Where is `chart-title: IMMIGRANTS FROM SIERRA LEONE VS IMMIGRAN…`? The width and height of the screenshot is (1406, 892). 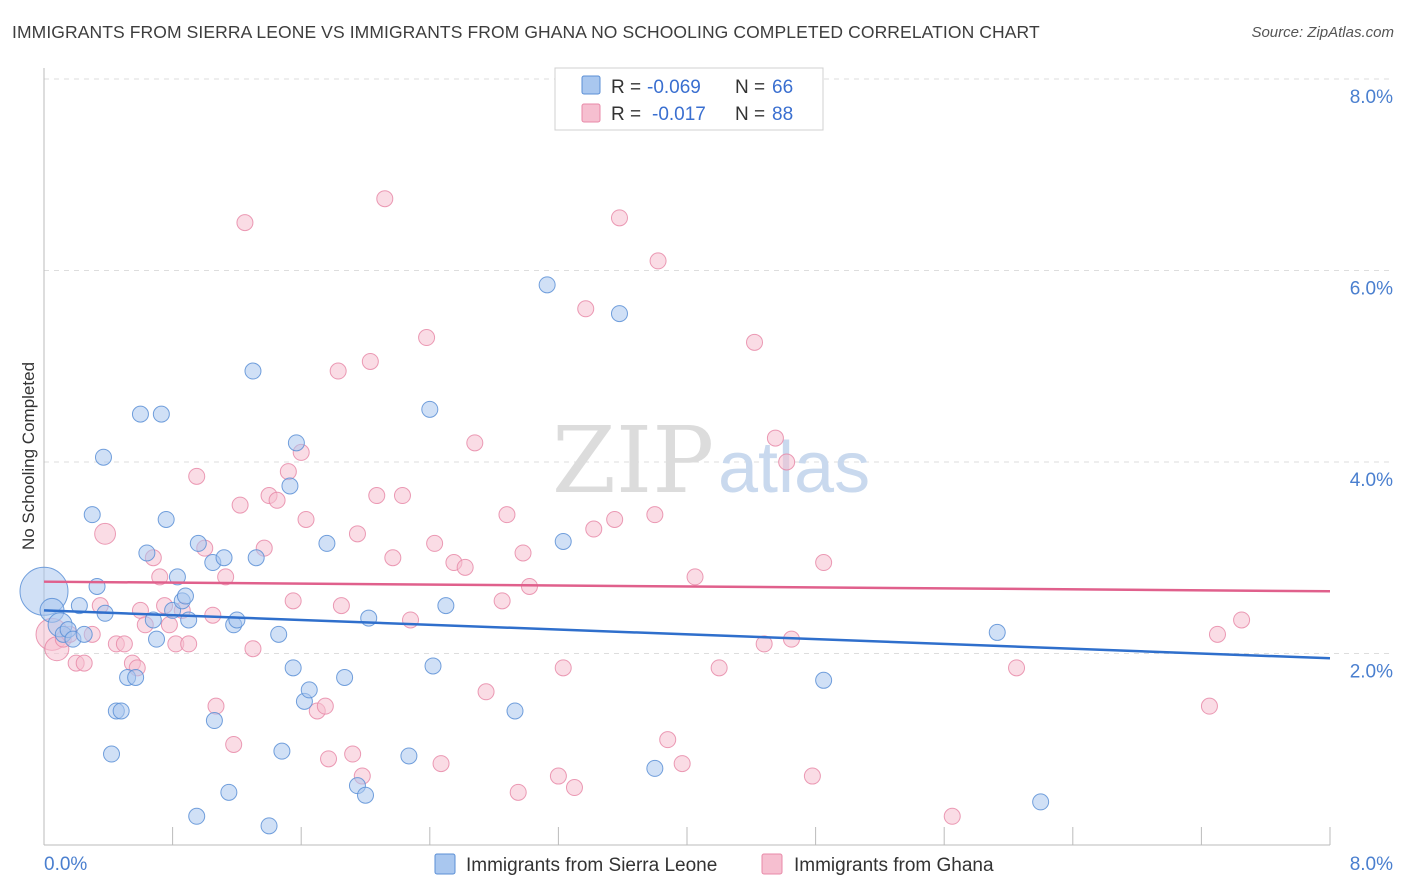
chart-title: IMMIGRANTS FROM SIERRA LEONE VS IMMIGRAN… is located at coordinates (526, 32).